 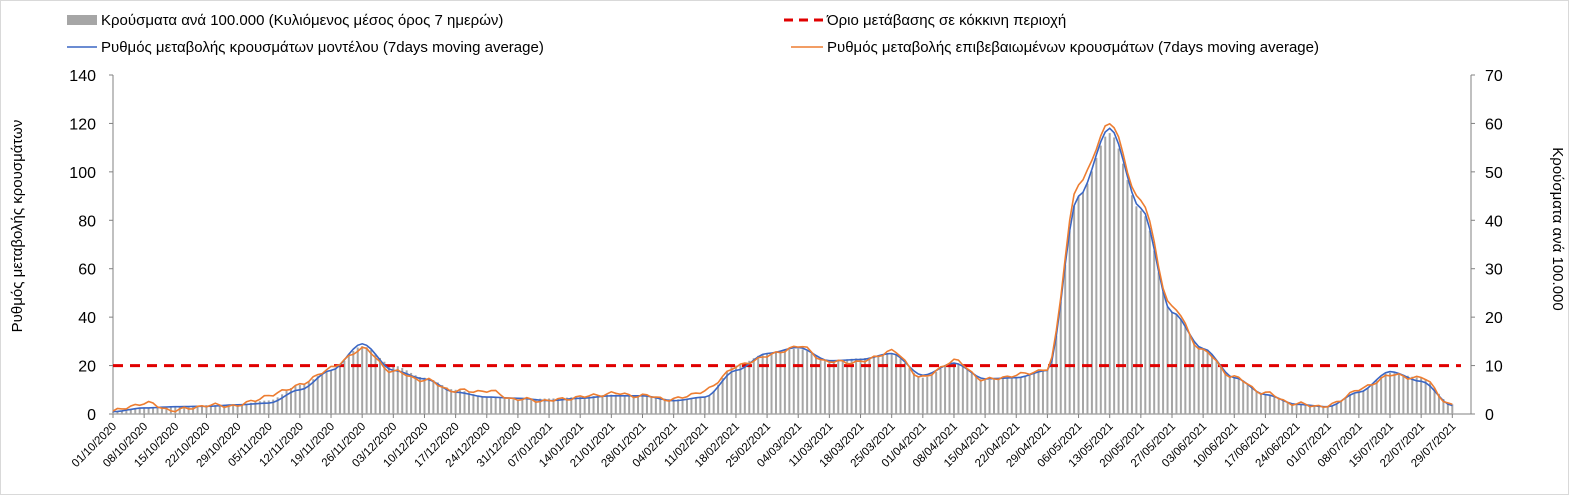 I want to click on y-left-tick-label: 0, so click(x=91, y=415).